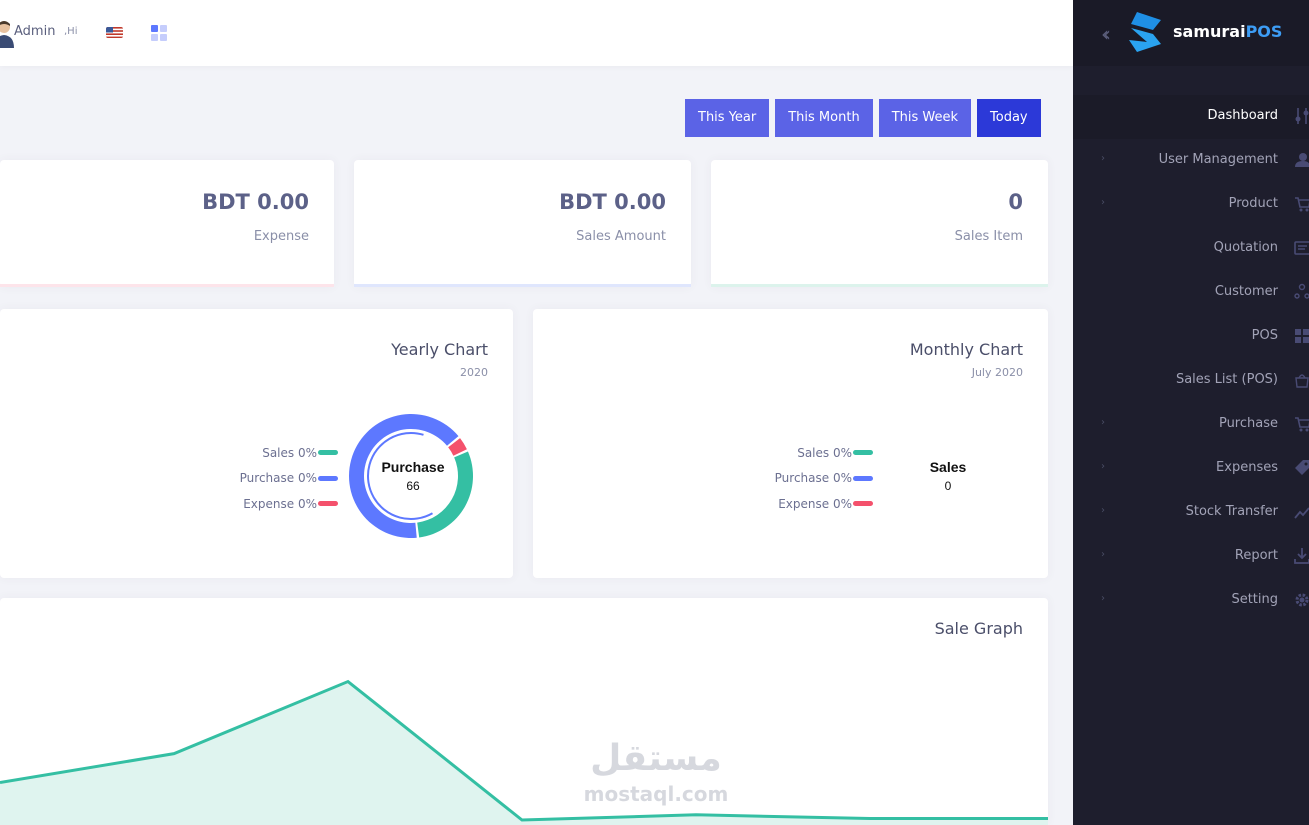  What do you see at coordinates (1191, 205) in the screenshot?
I see `sidebar-item-product: › Product` at bounding box center [1191, 205].